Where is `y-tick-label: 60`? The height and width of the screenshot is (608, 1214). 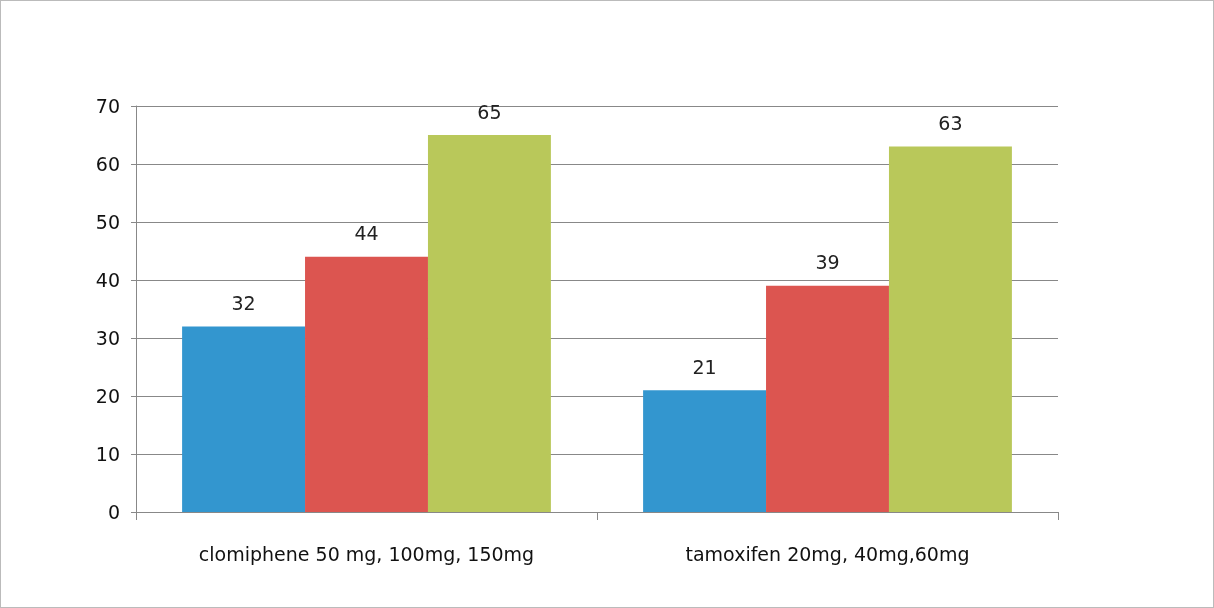 y-tick-label: 60 is located at coordinates (107, 164).